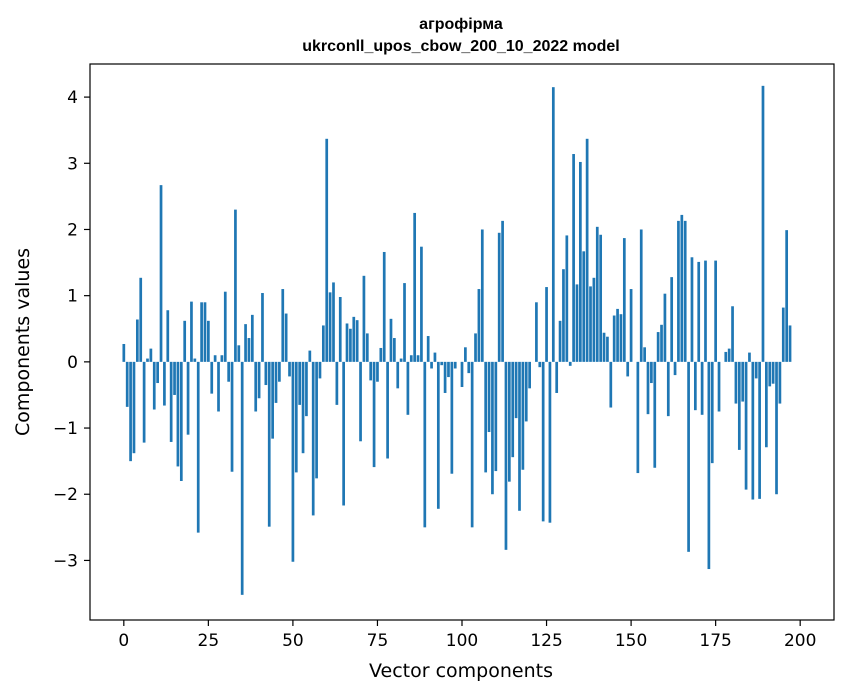 The width and height of the screenshot is (847, 696). I want to click on x-tick-label: 75, so click(378, 641).